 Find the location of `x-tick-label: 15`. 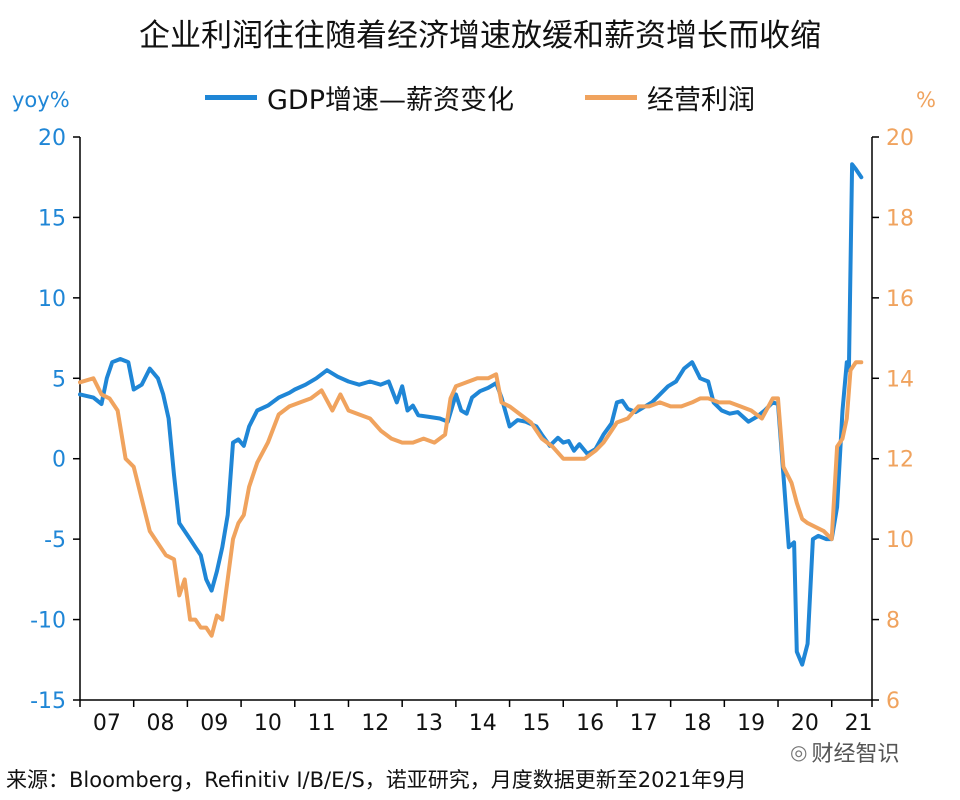

x-tick-label: 15 is located at coordinates (536, 723).